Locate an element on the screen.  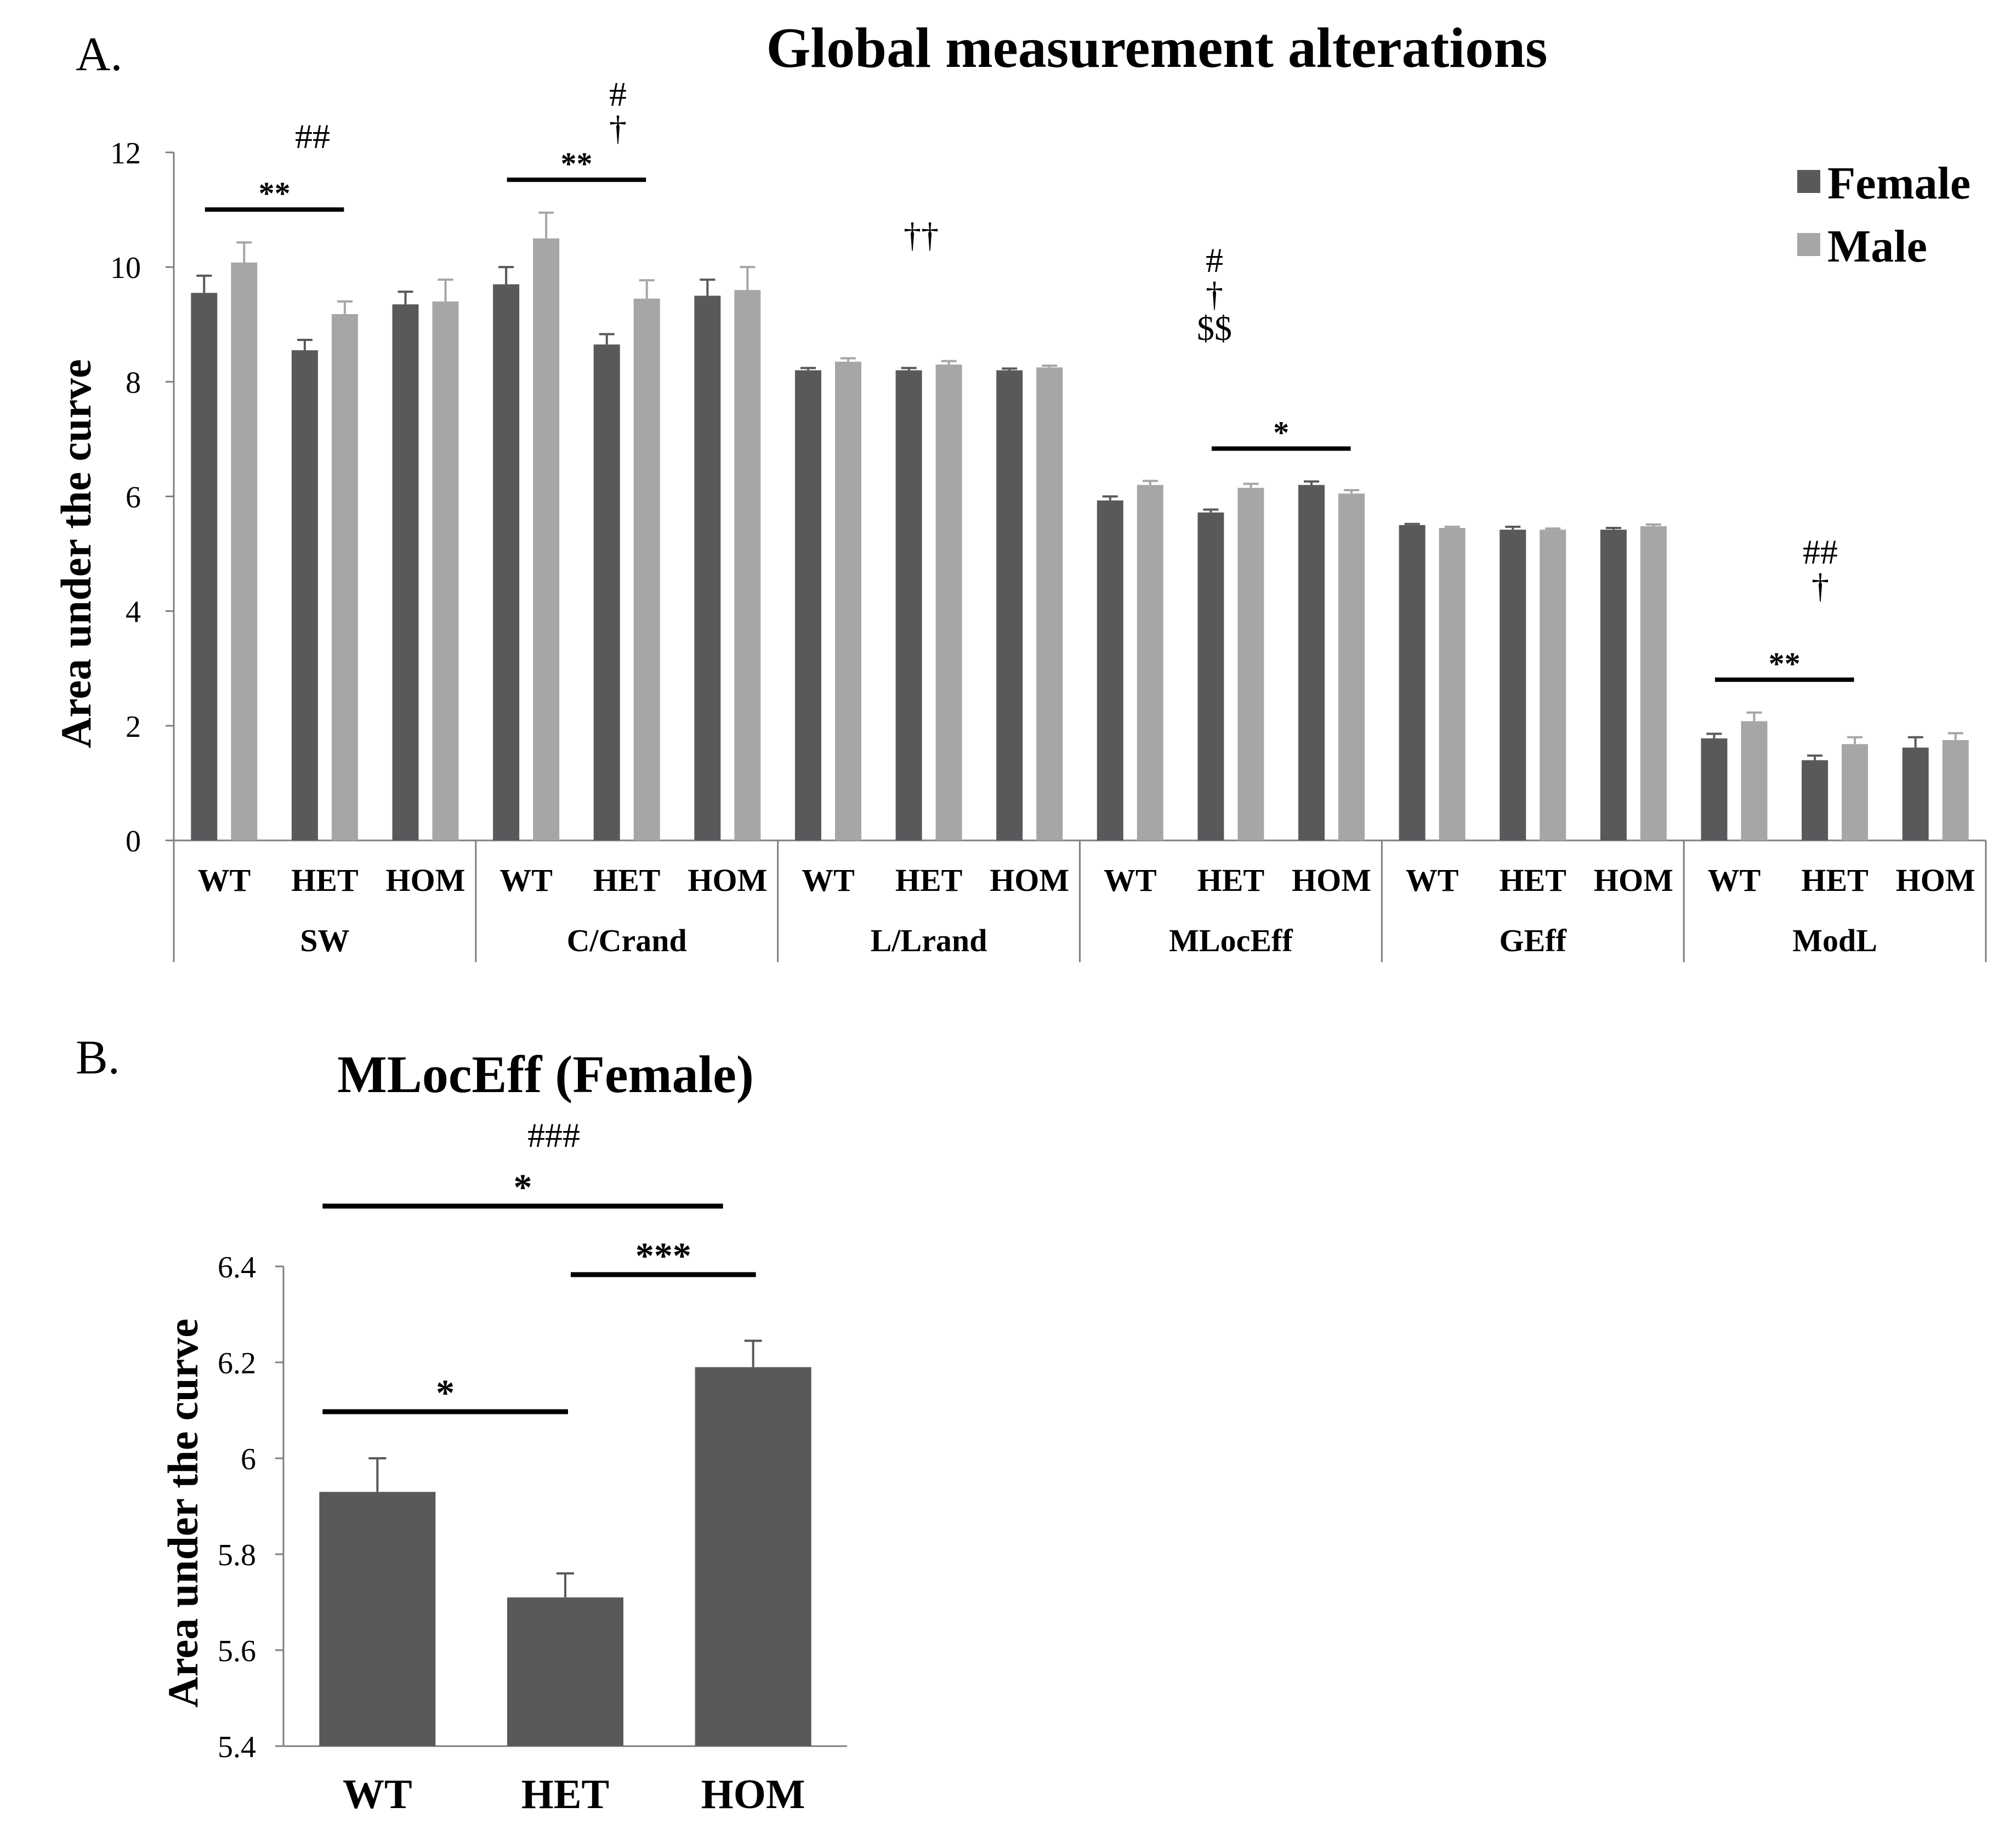
top-significance-mark: ### is located at coordinates (553, 1135).